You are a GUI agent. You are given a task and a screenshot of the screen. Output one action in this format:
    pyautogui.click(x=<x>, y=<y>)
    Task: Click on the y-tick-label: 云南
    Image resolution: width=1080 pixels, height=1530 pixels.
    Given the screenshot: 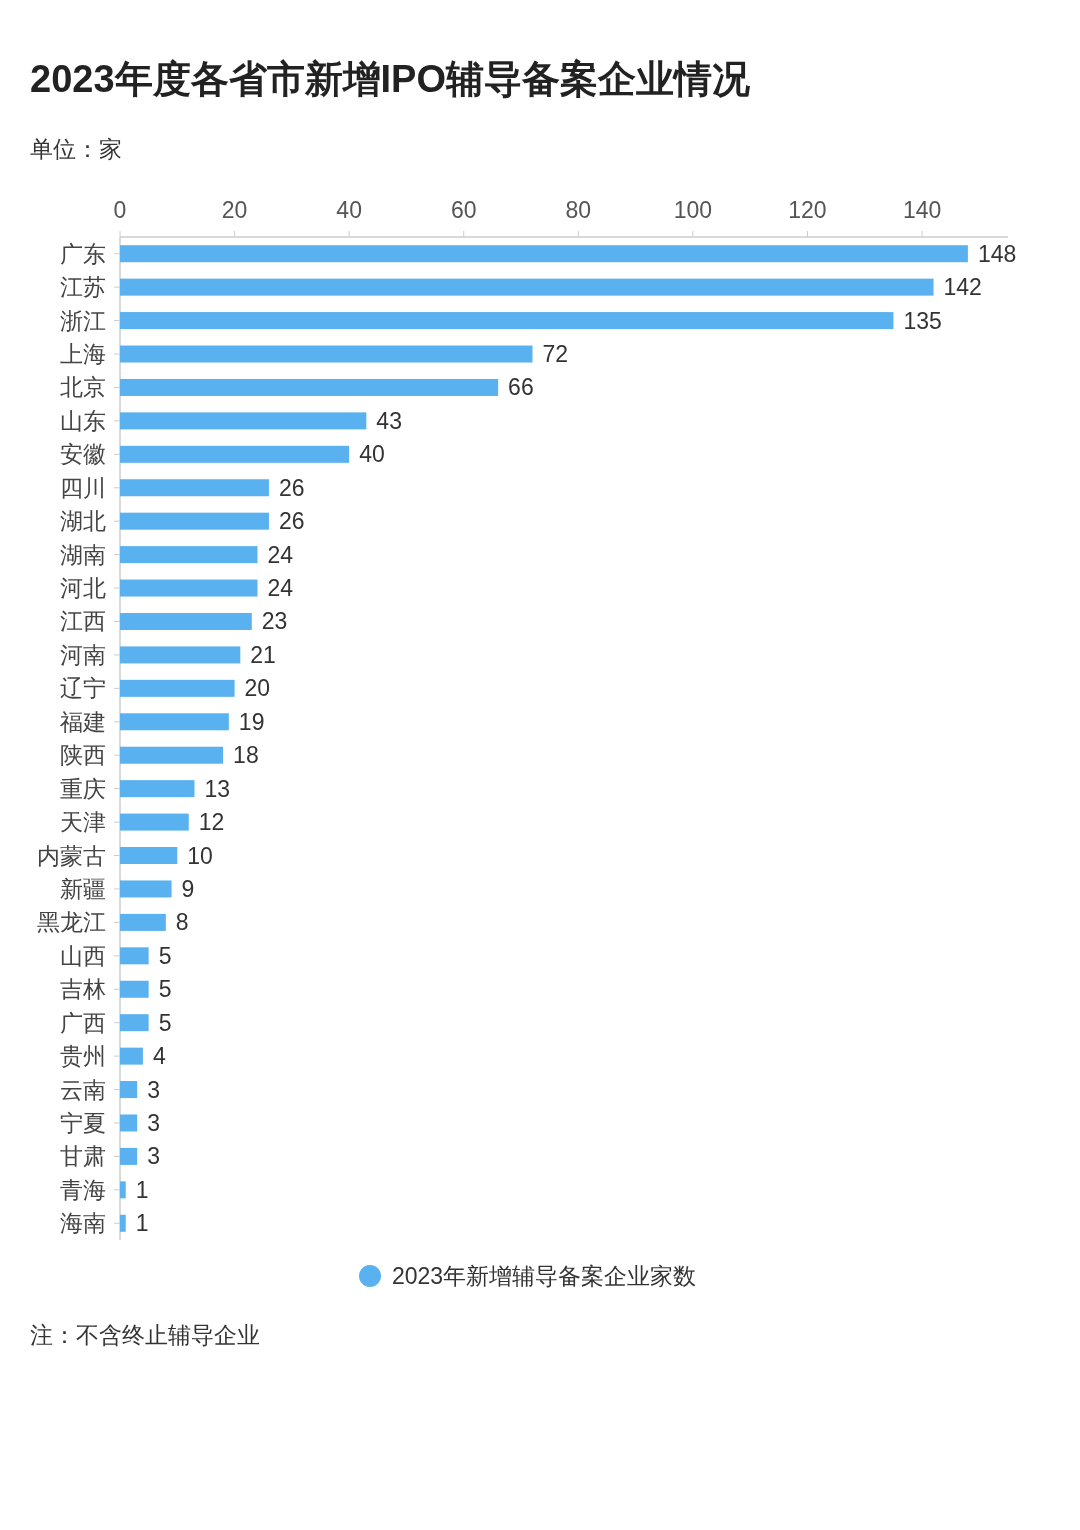 What is the action you would take?
    pyautogui.click(x=83, y=1089)
    